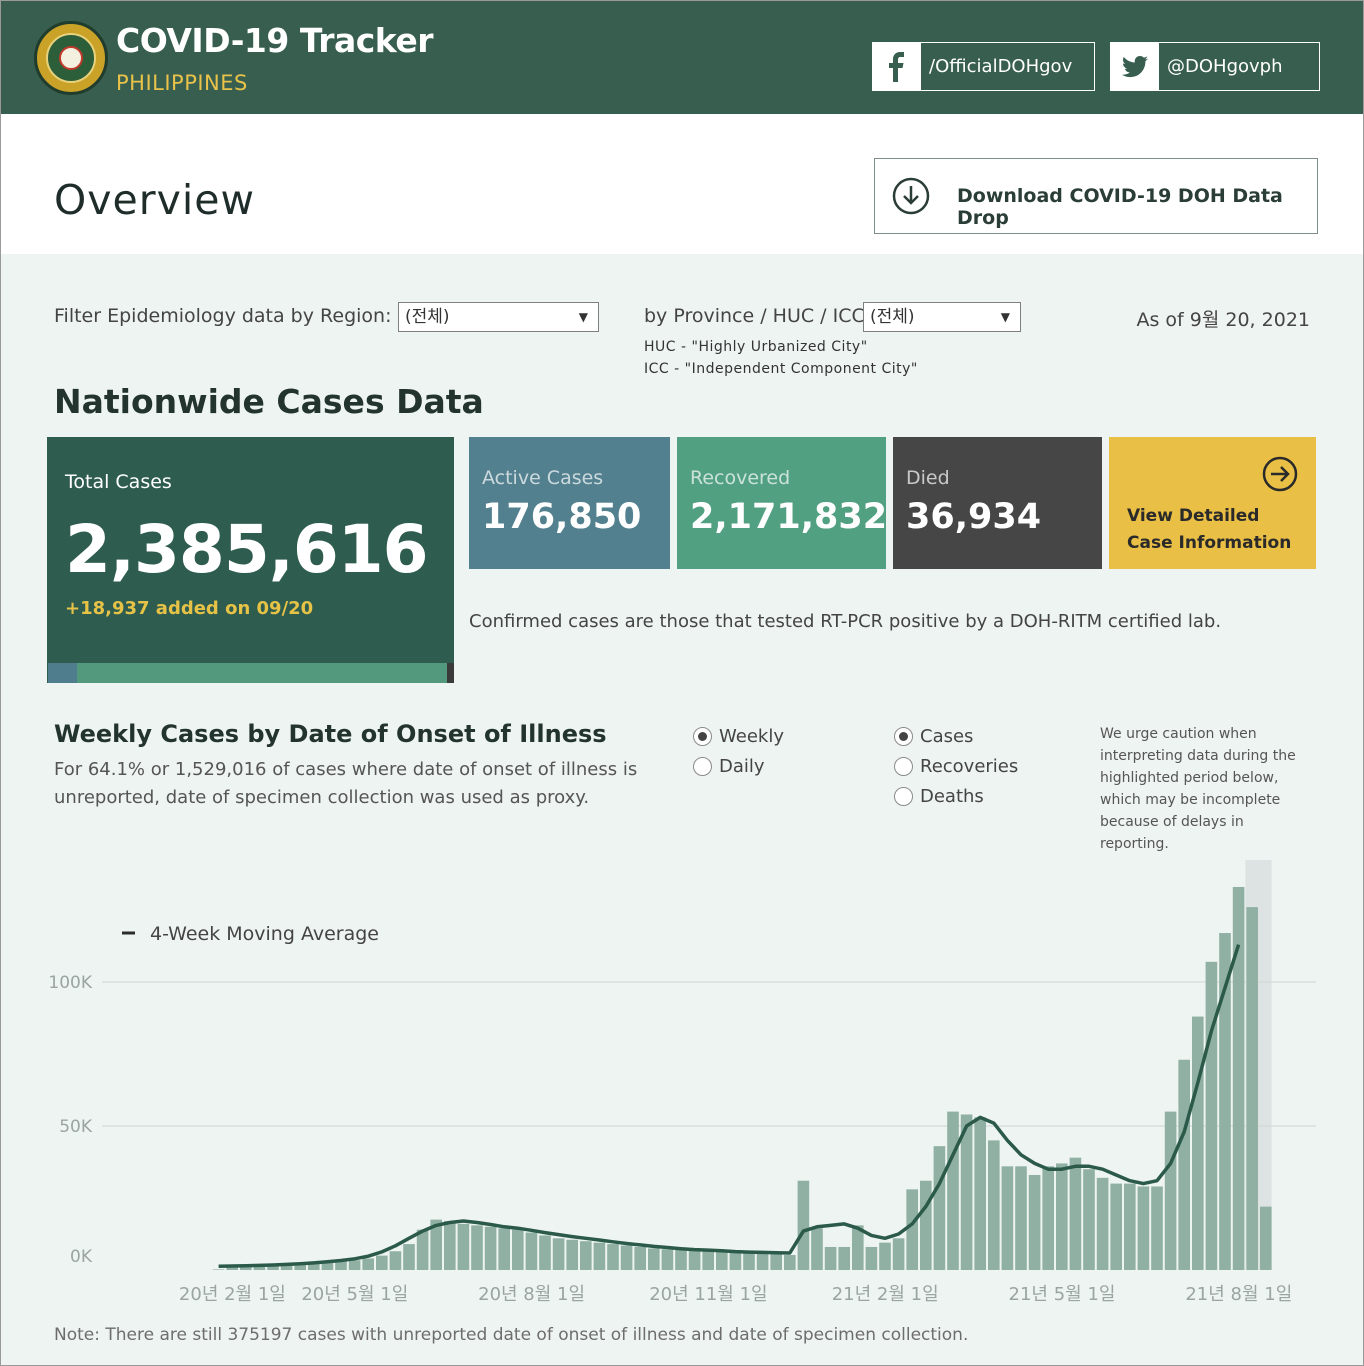 The image size is (1364, 1366). What do you see at coordinates (738, 736) in the screenshot?
I see `radio-weekly: Weekly` at bounding box center [738, 736].